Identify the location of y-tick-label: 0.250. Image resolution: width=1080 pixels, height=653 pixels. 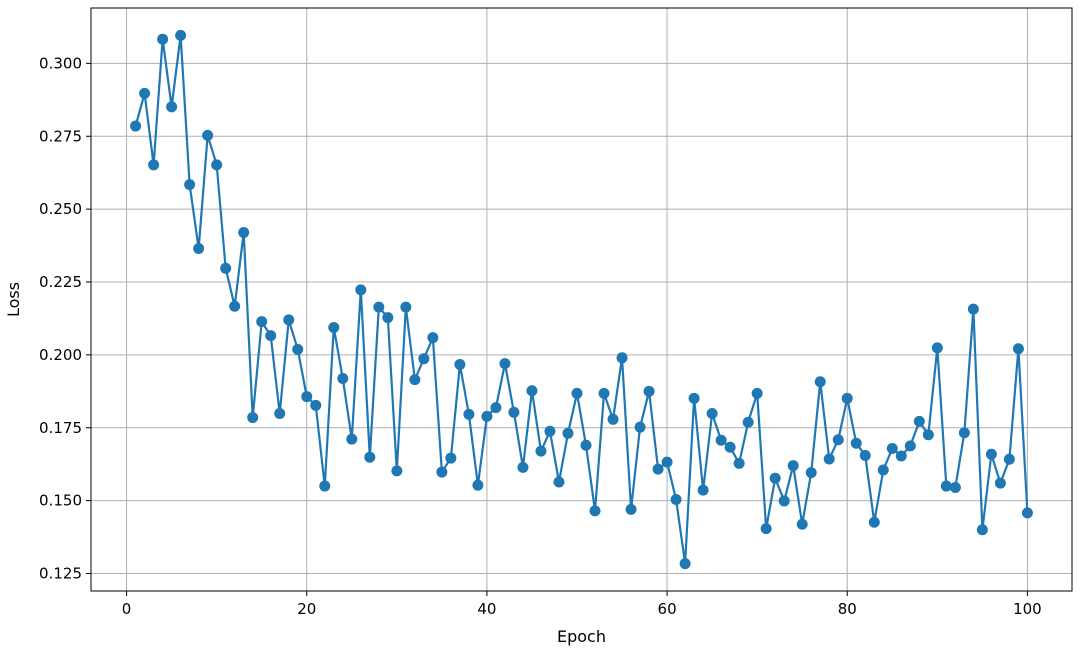
(60, 209).